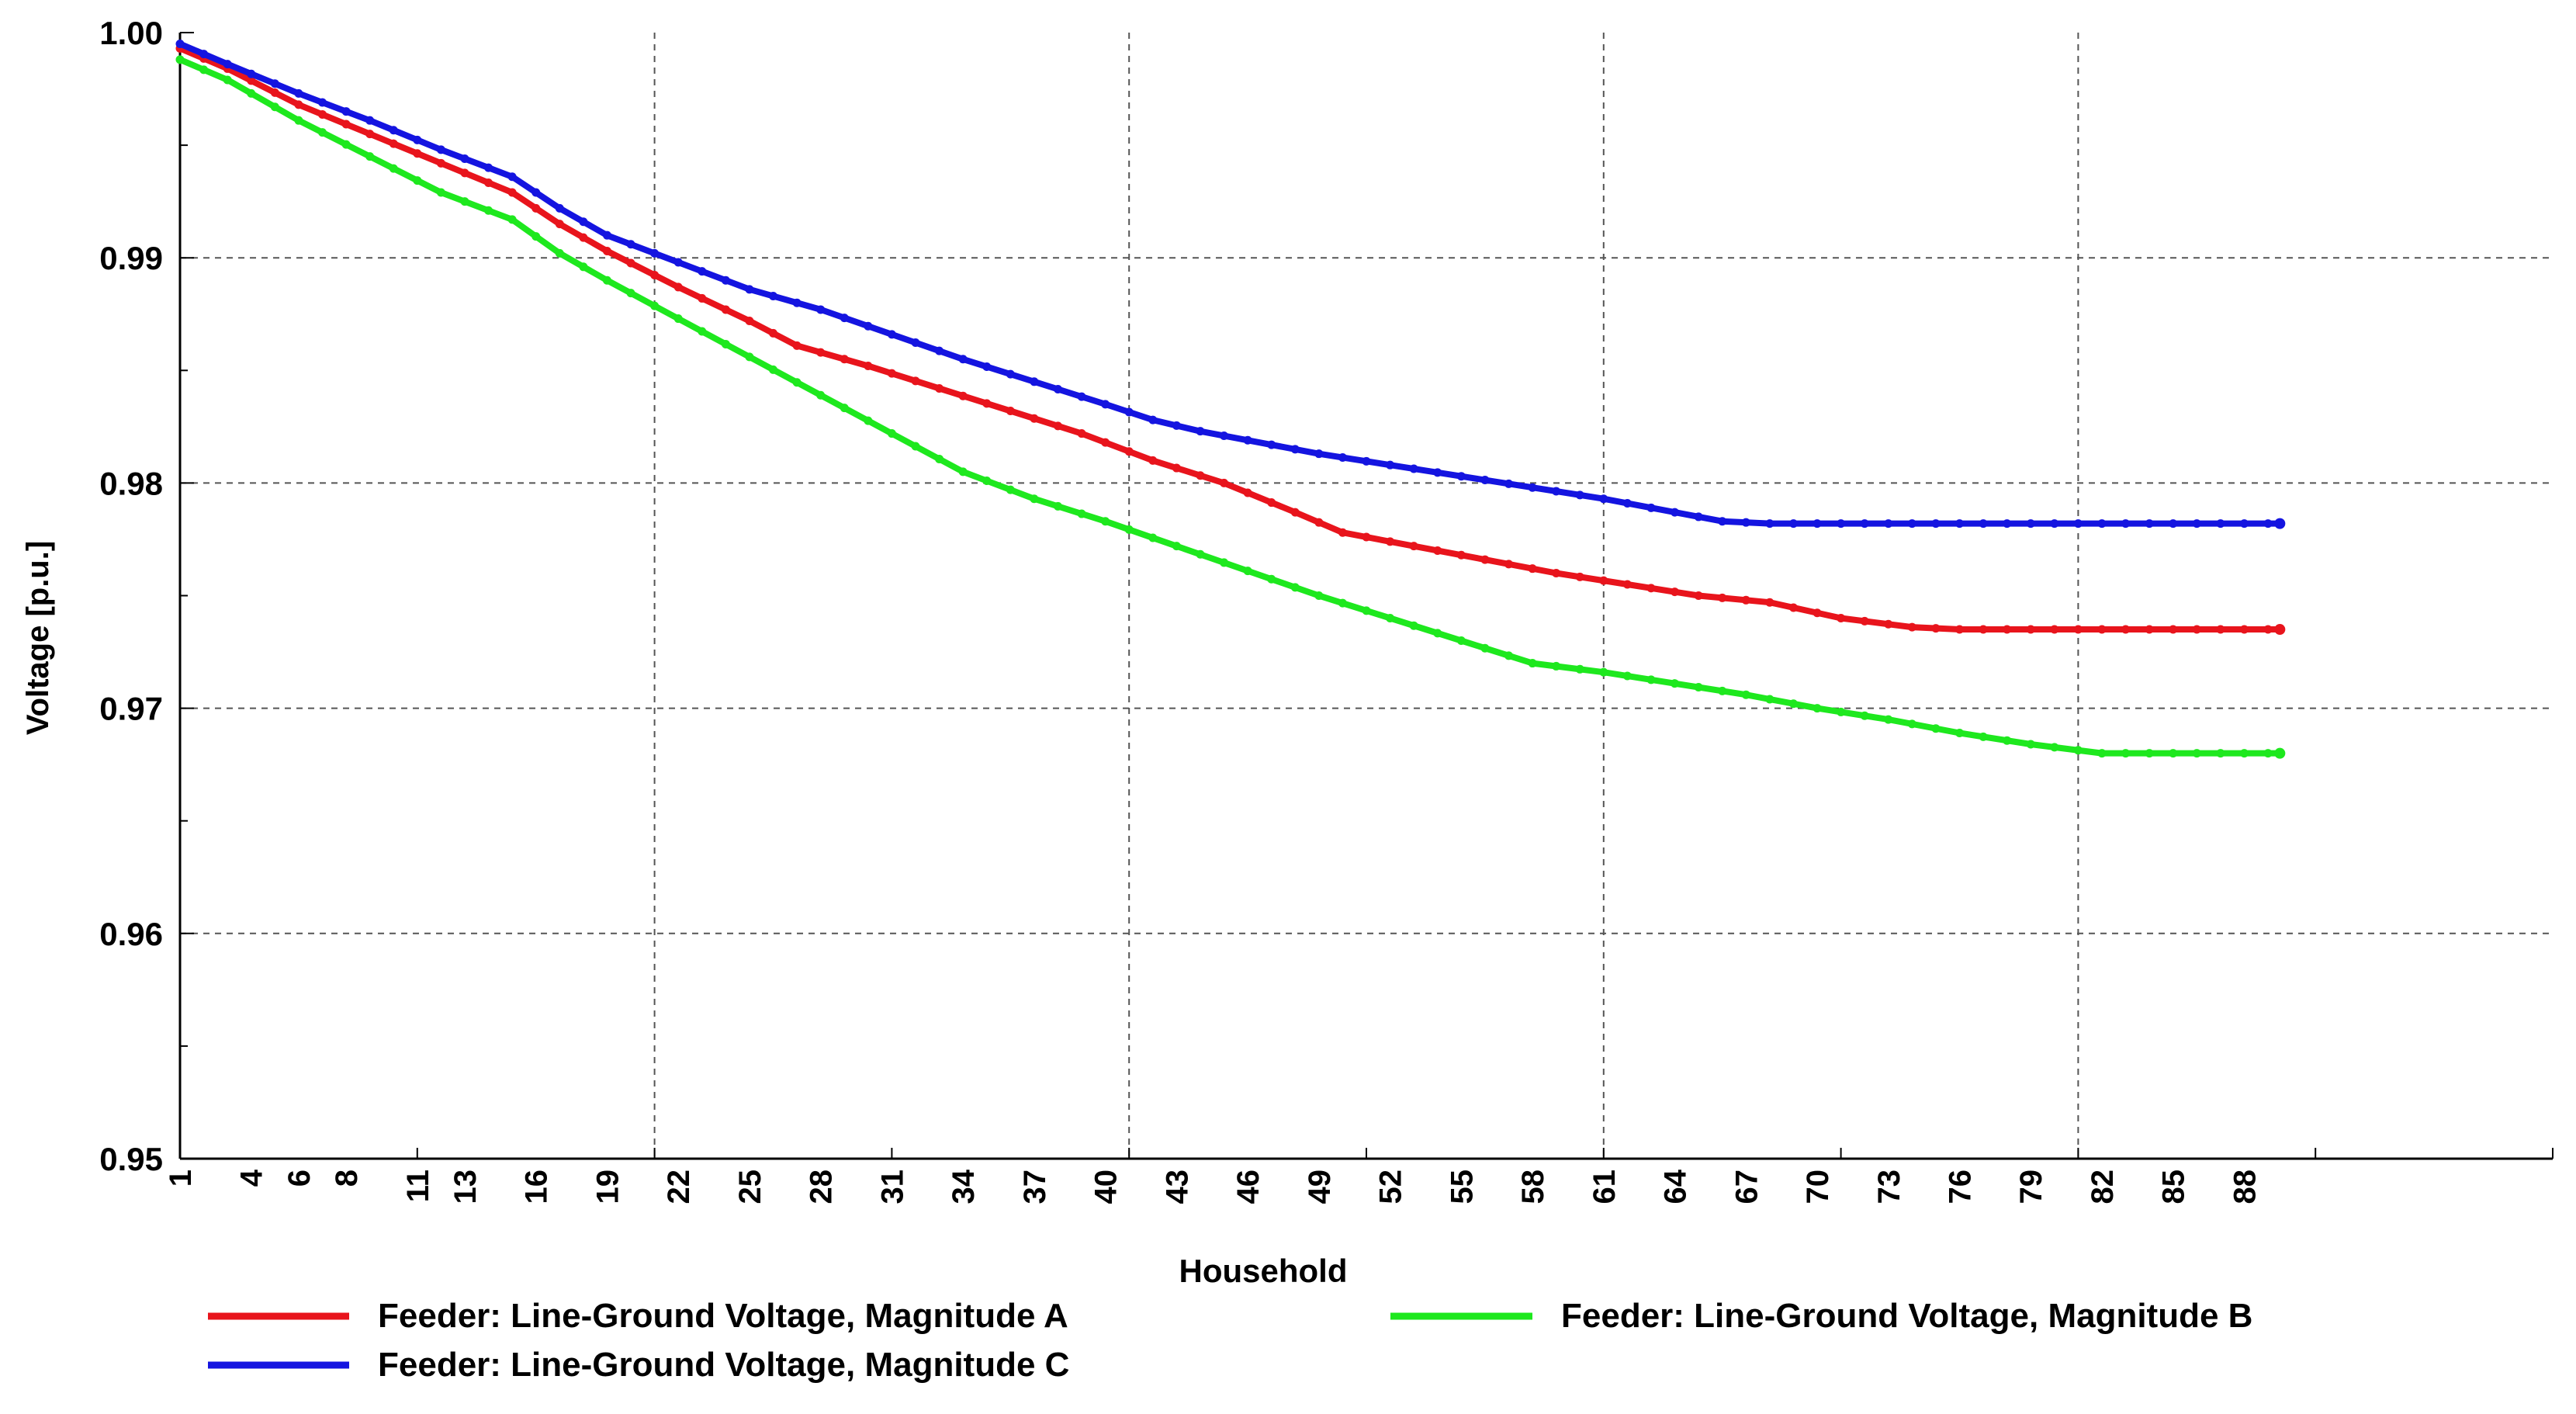 The image size is (2576, 1414). What do you see at coordinates (1889, 1187) in the screenshot?
I see `x-tick-label: 73` at bounding box center [1889, 1187].